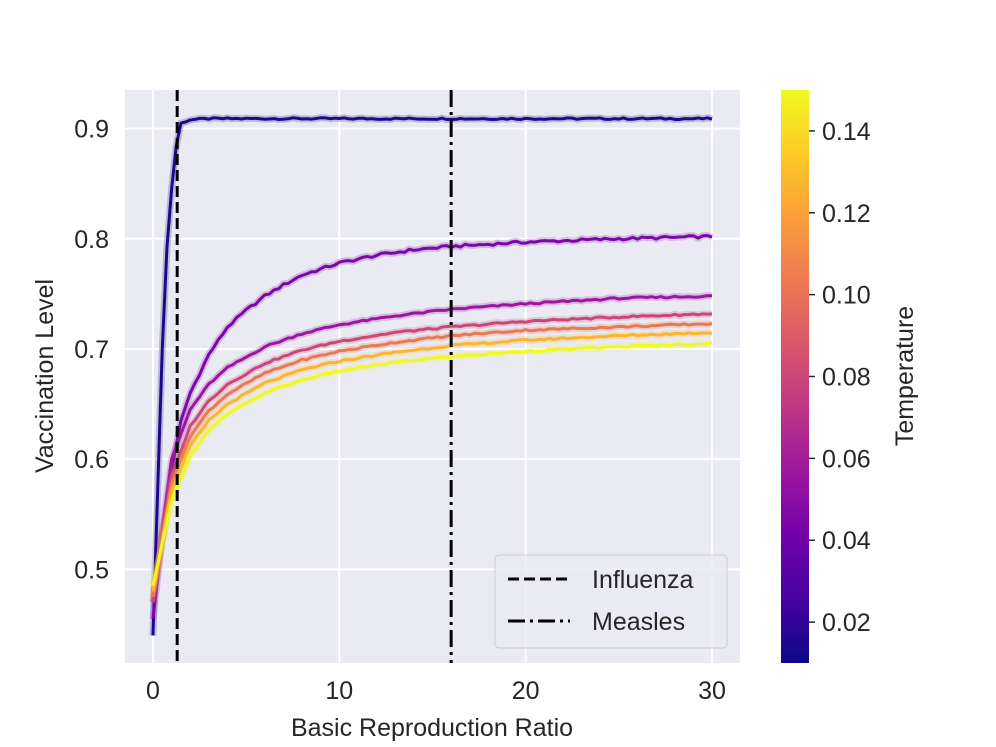 The image size is (996, 747). What do you see at coordinates (846, 378) in the screenshot?
I see `colorbar-tick-label: 0.08` at bounding box center [846, 378].